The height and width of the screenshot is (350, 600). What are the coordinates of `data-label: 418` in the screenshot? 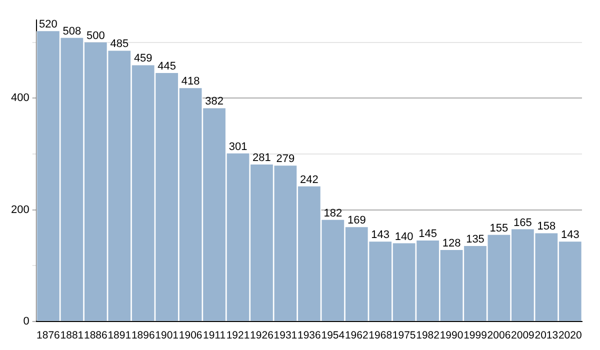 It's located at (190, 82).